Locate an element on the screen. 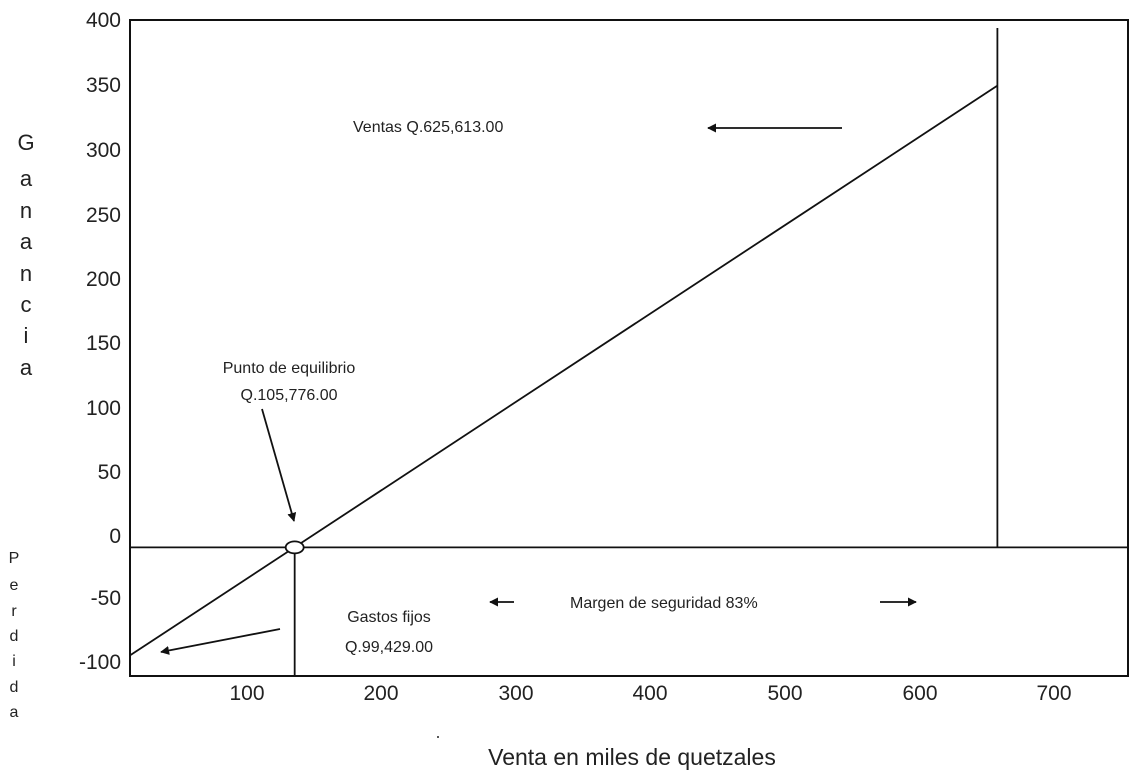  annotation-punto-line1: Punto de equilibrio is located at coordinates (289, 368).